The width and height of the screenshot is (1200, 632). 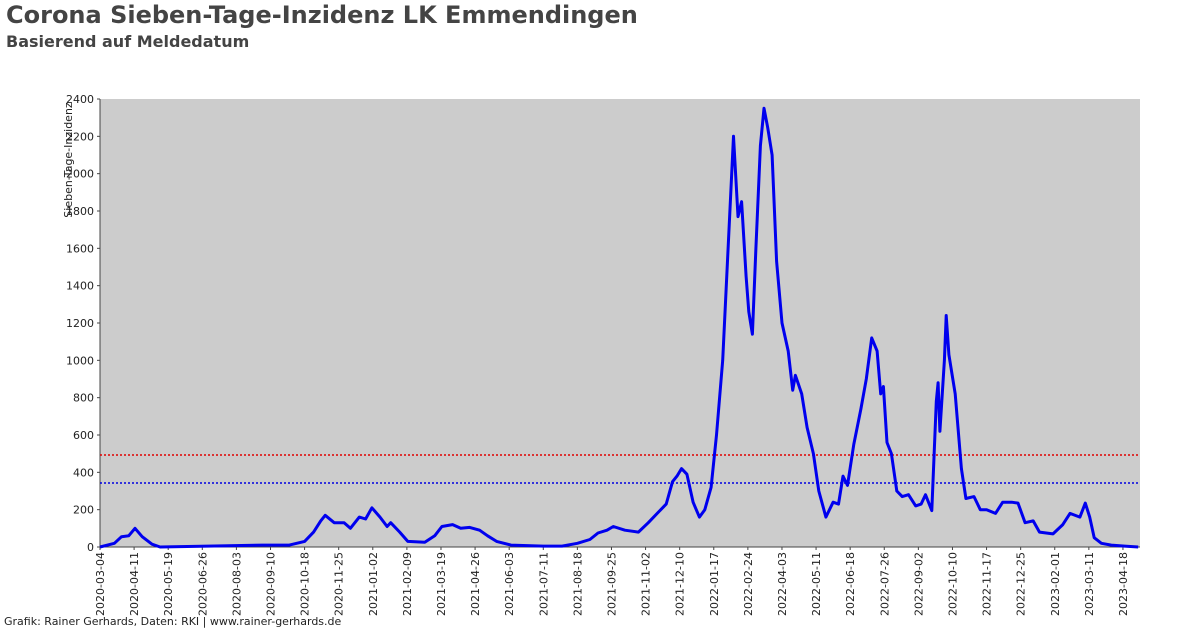 I want to click on x-tick-label: 2023-02-01, so click(x=1055, y=584).